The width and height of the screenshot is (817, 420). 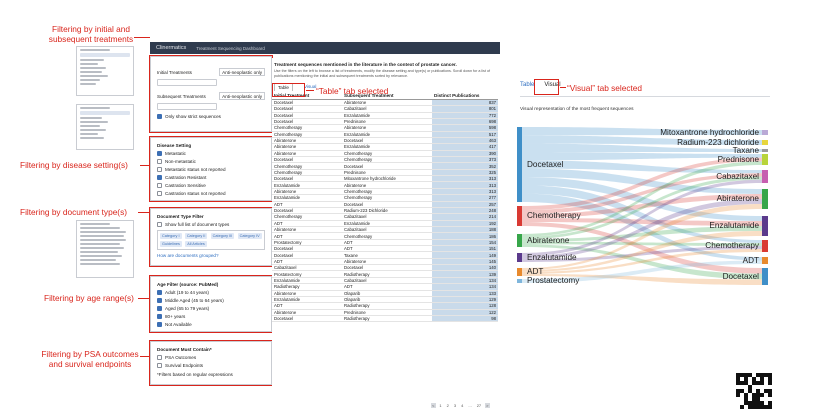 I want to click on document-type-title: Document Type Filter, so click(x=180, y=216).